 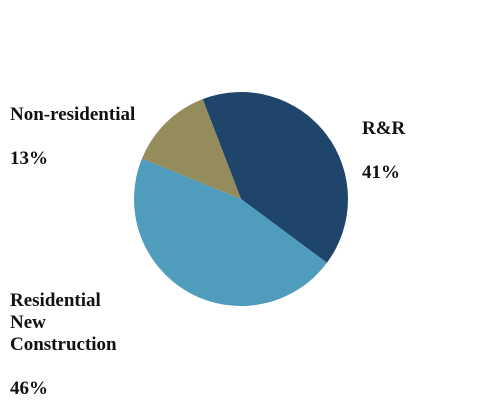 I want to click on slice-label-rr: R&R 41%, so click(x=383, y=140).